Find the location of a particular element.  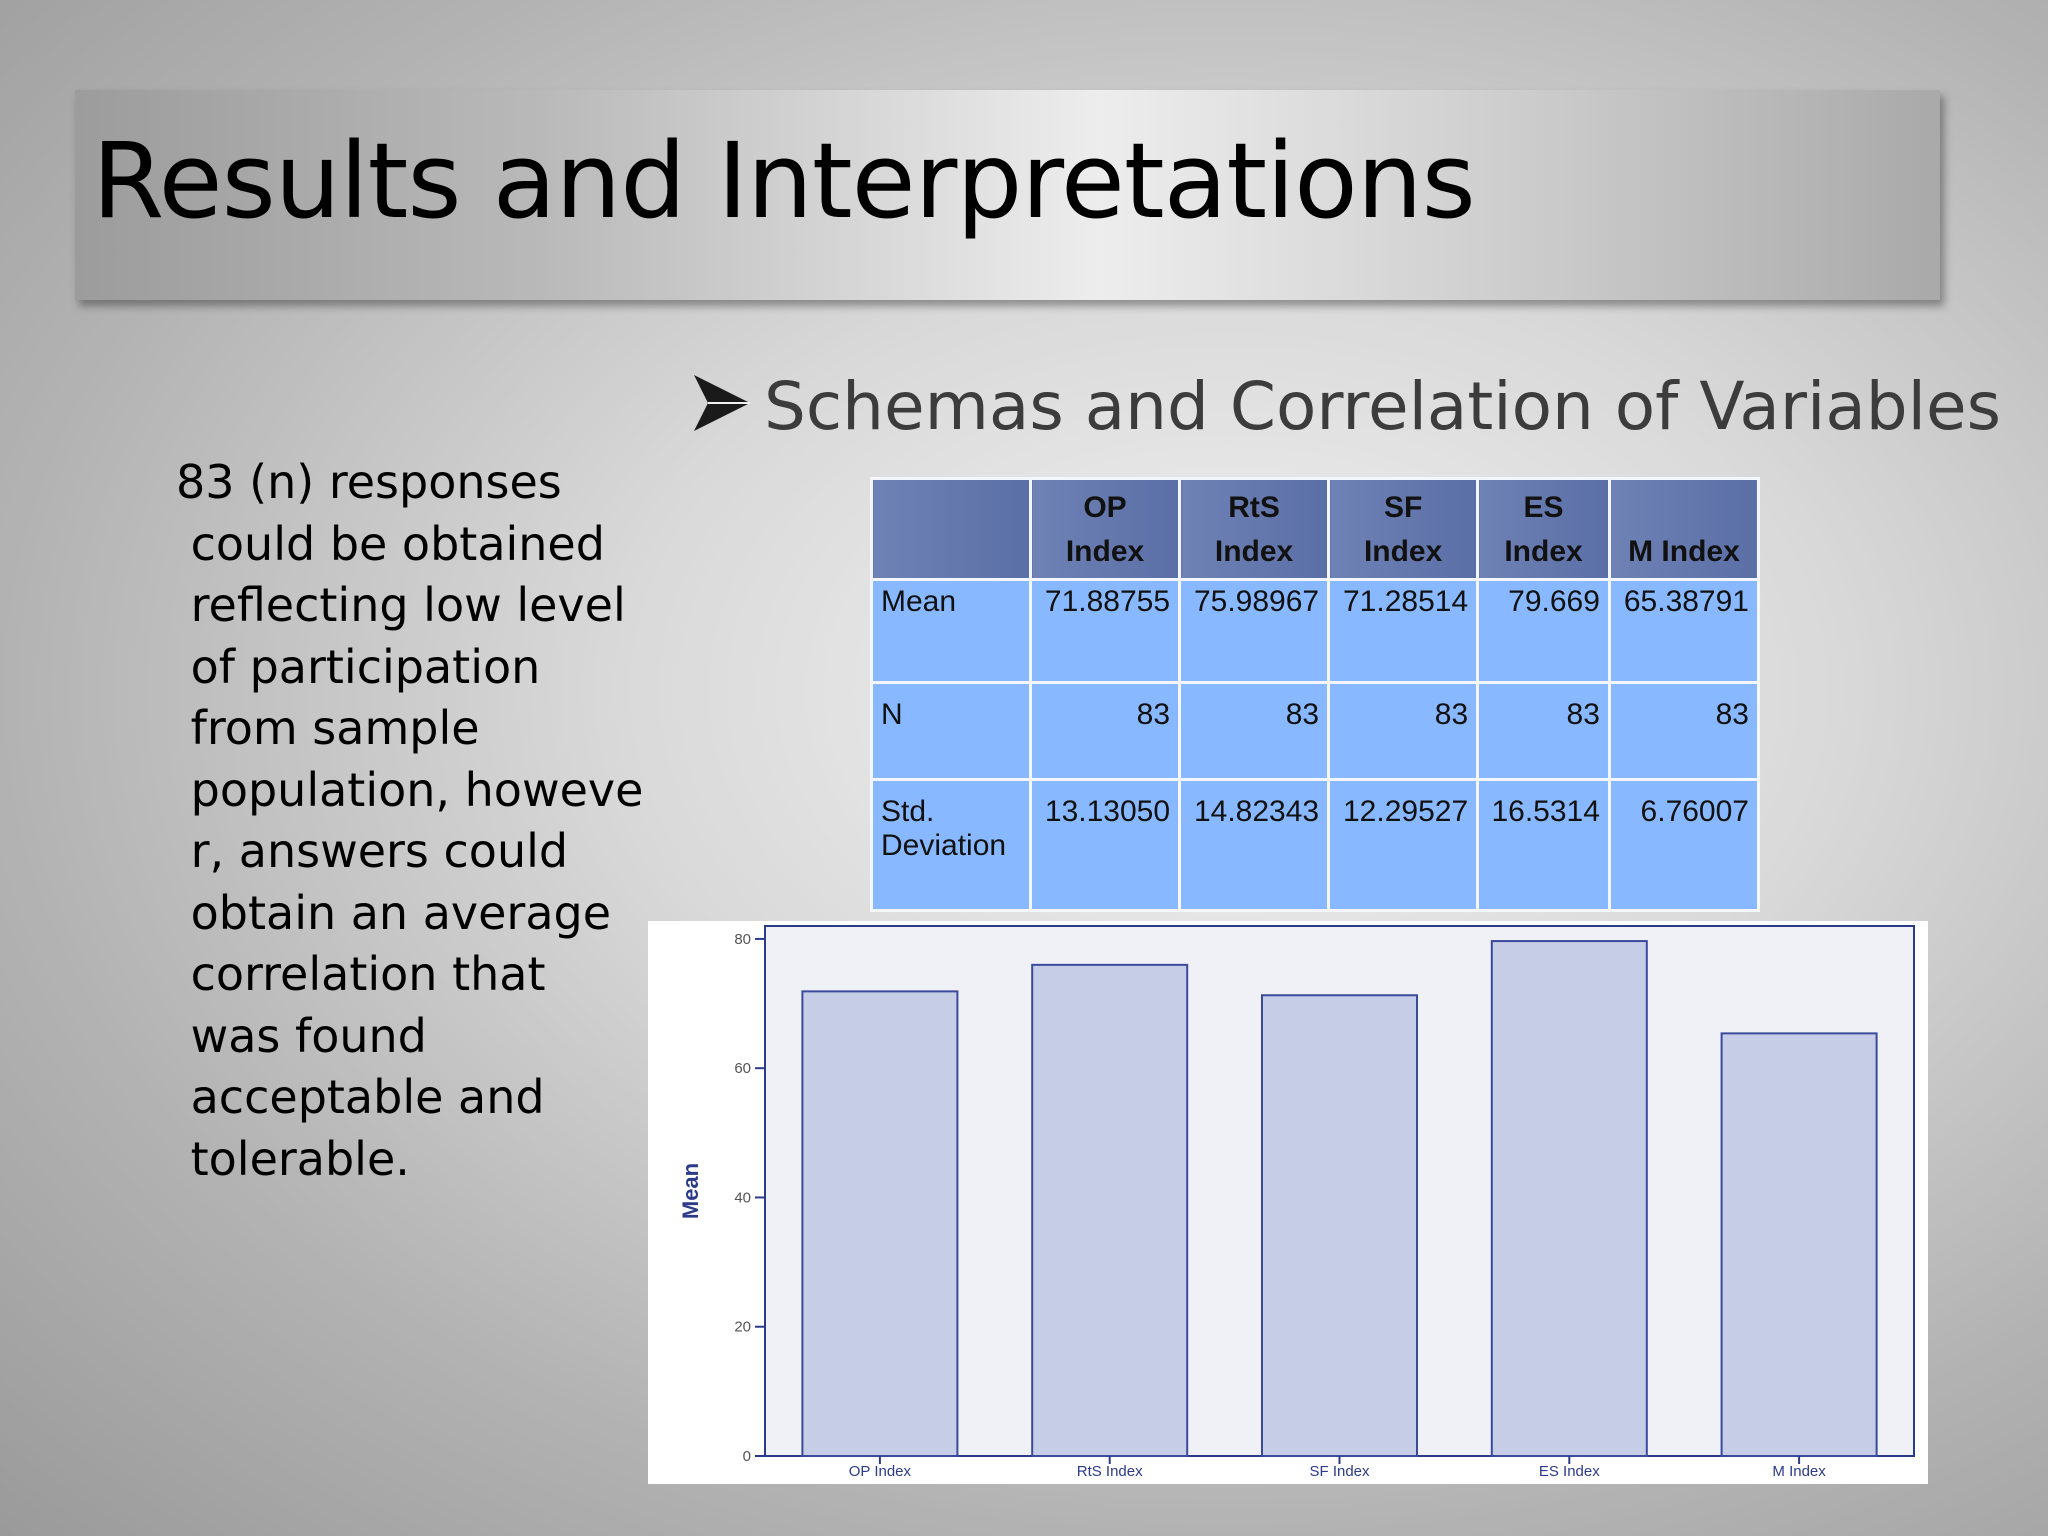

table-cell: 12.29527 is located at coordinates (1403, 845).